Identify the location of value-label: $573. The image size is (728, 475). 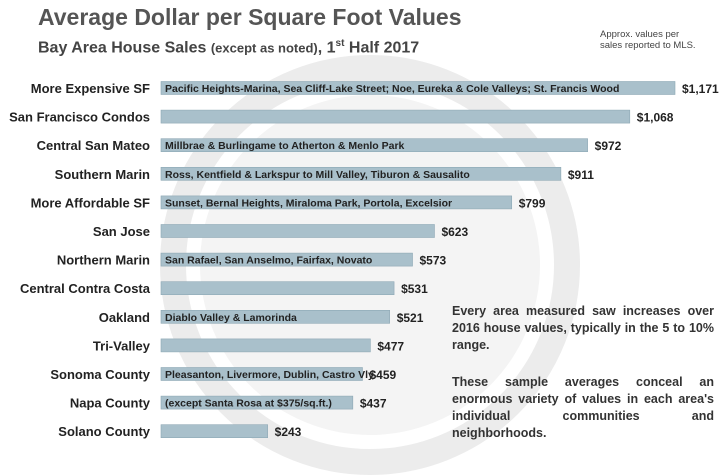
(433, 261).